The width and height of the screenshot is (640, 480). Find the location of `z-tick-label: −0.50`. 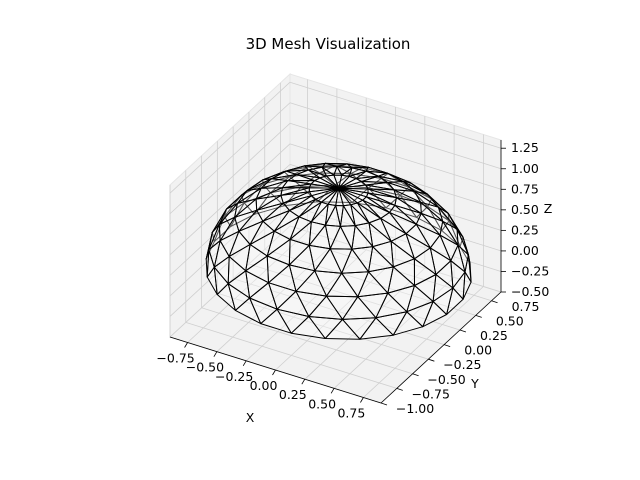

z-tick-label: −0.50 is located at coordinates (530, 291).